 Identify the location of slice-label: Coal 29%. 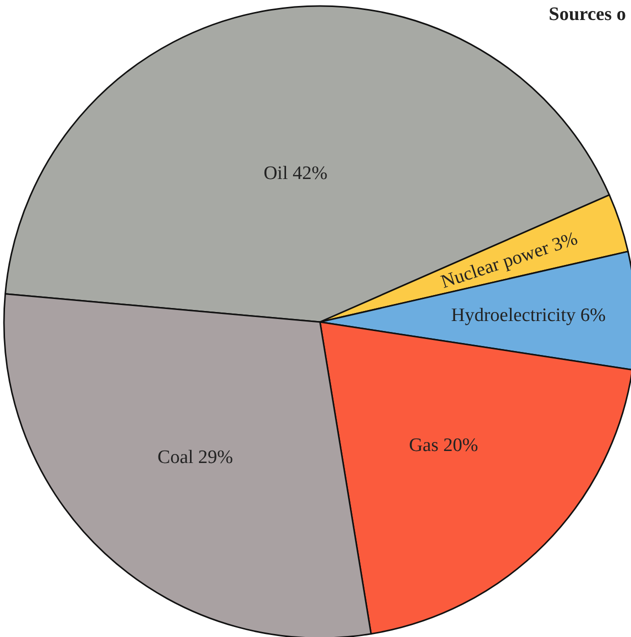
(196, 457).